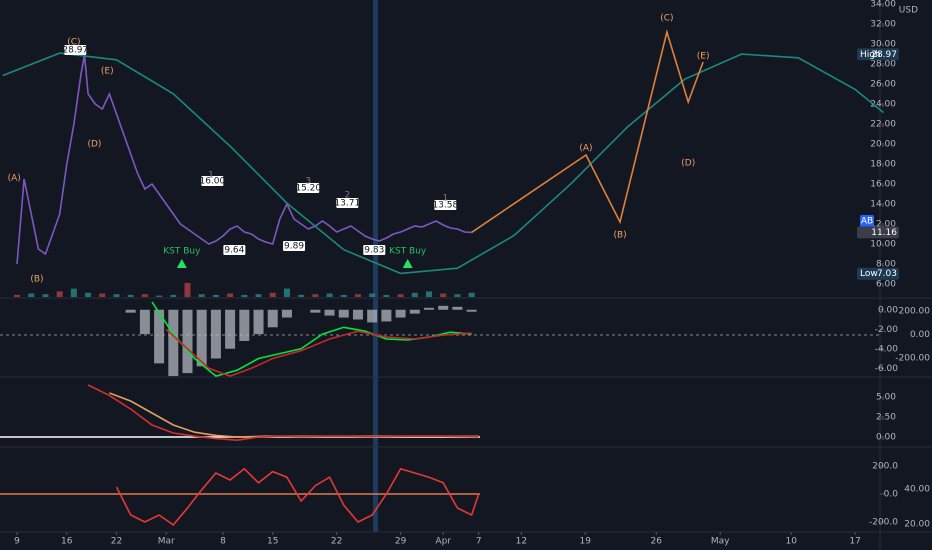  Describe the element at coordinates (886, 265) in the screenshot. I see `y-tick-label: 8.00` at that location.